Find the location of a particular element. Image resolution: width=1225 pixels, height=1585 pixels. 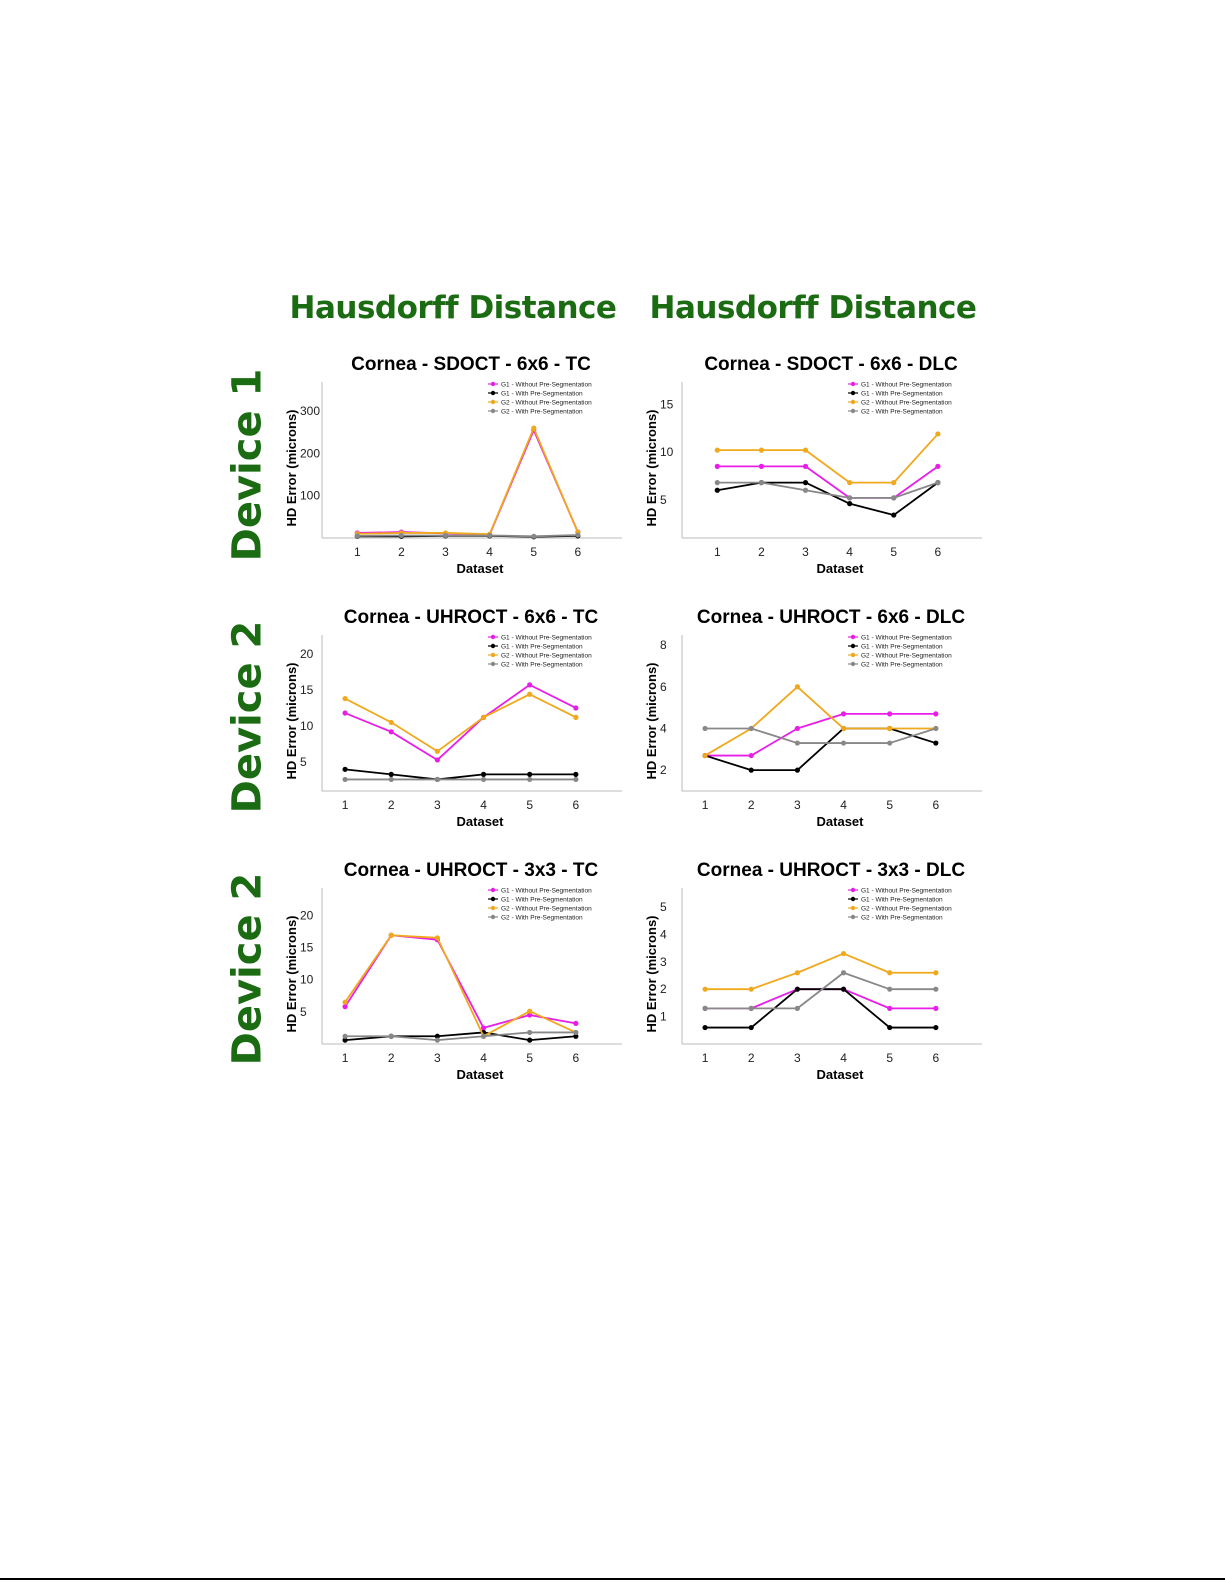

series-line-g1-with is located at coordinates (820, 749).